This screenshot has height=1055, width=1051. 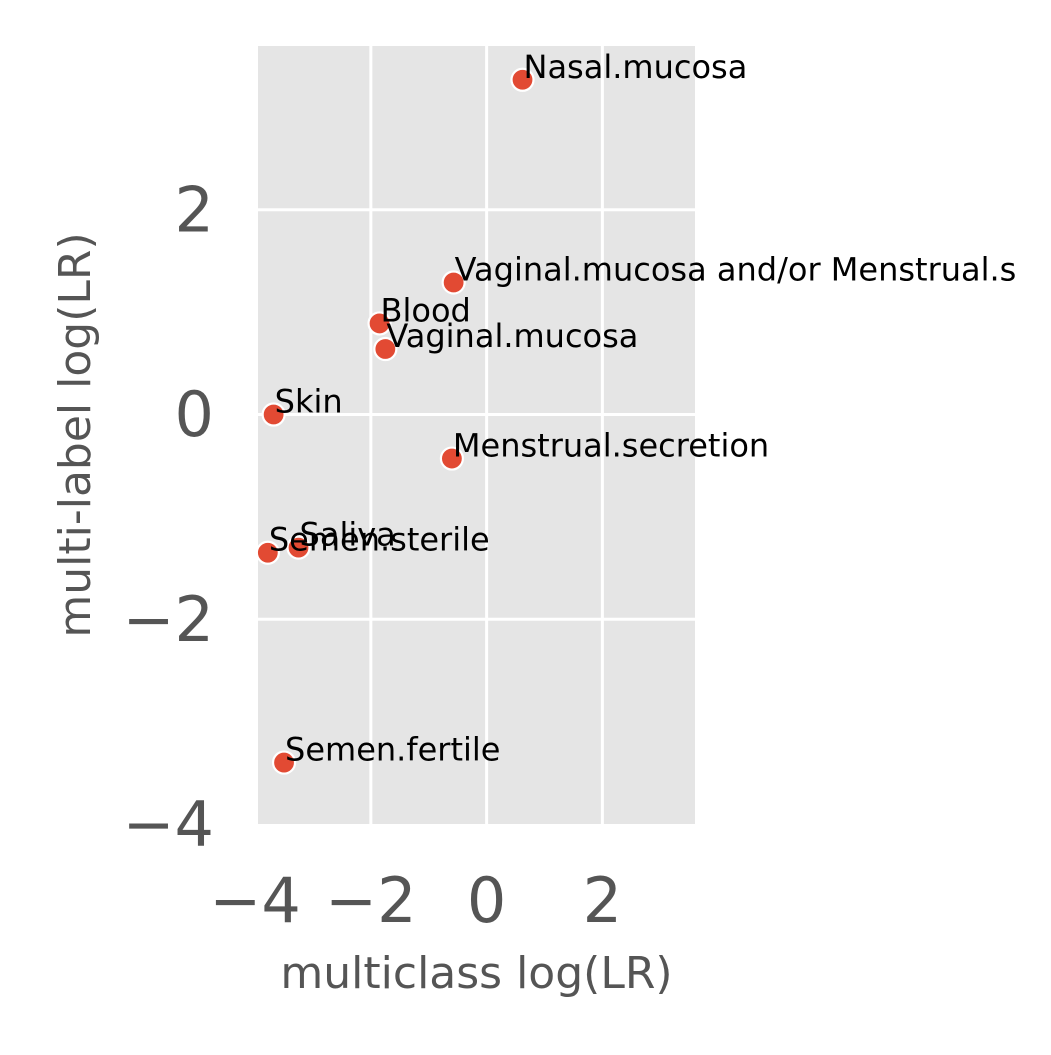 What do you see at coordinates (254, 900) in the screenshot?
I see `x-tick-label: −4` at bounding box center [254, 900].